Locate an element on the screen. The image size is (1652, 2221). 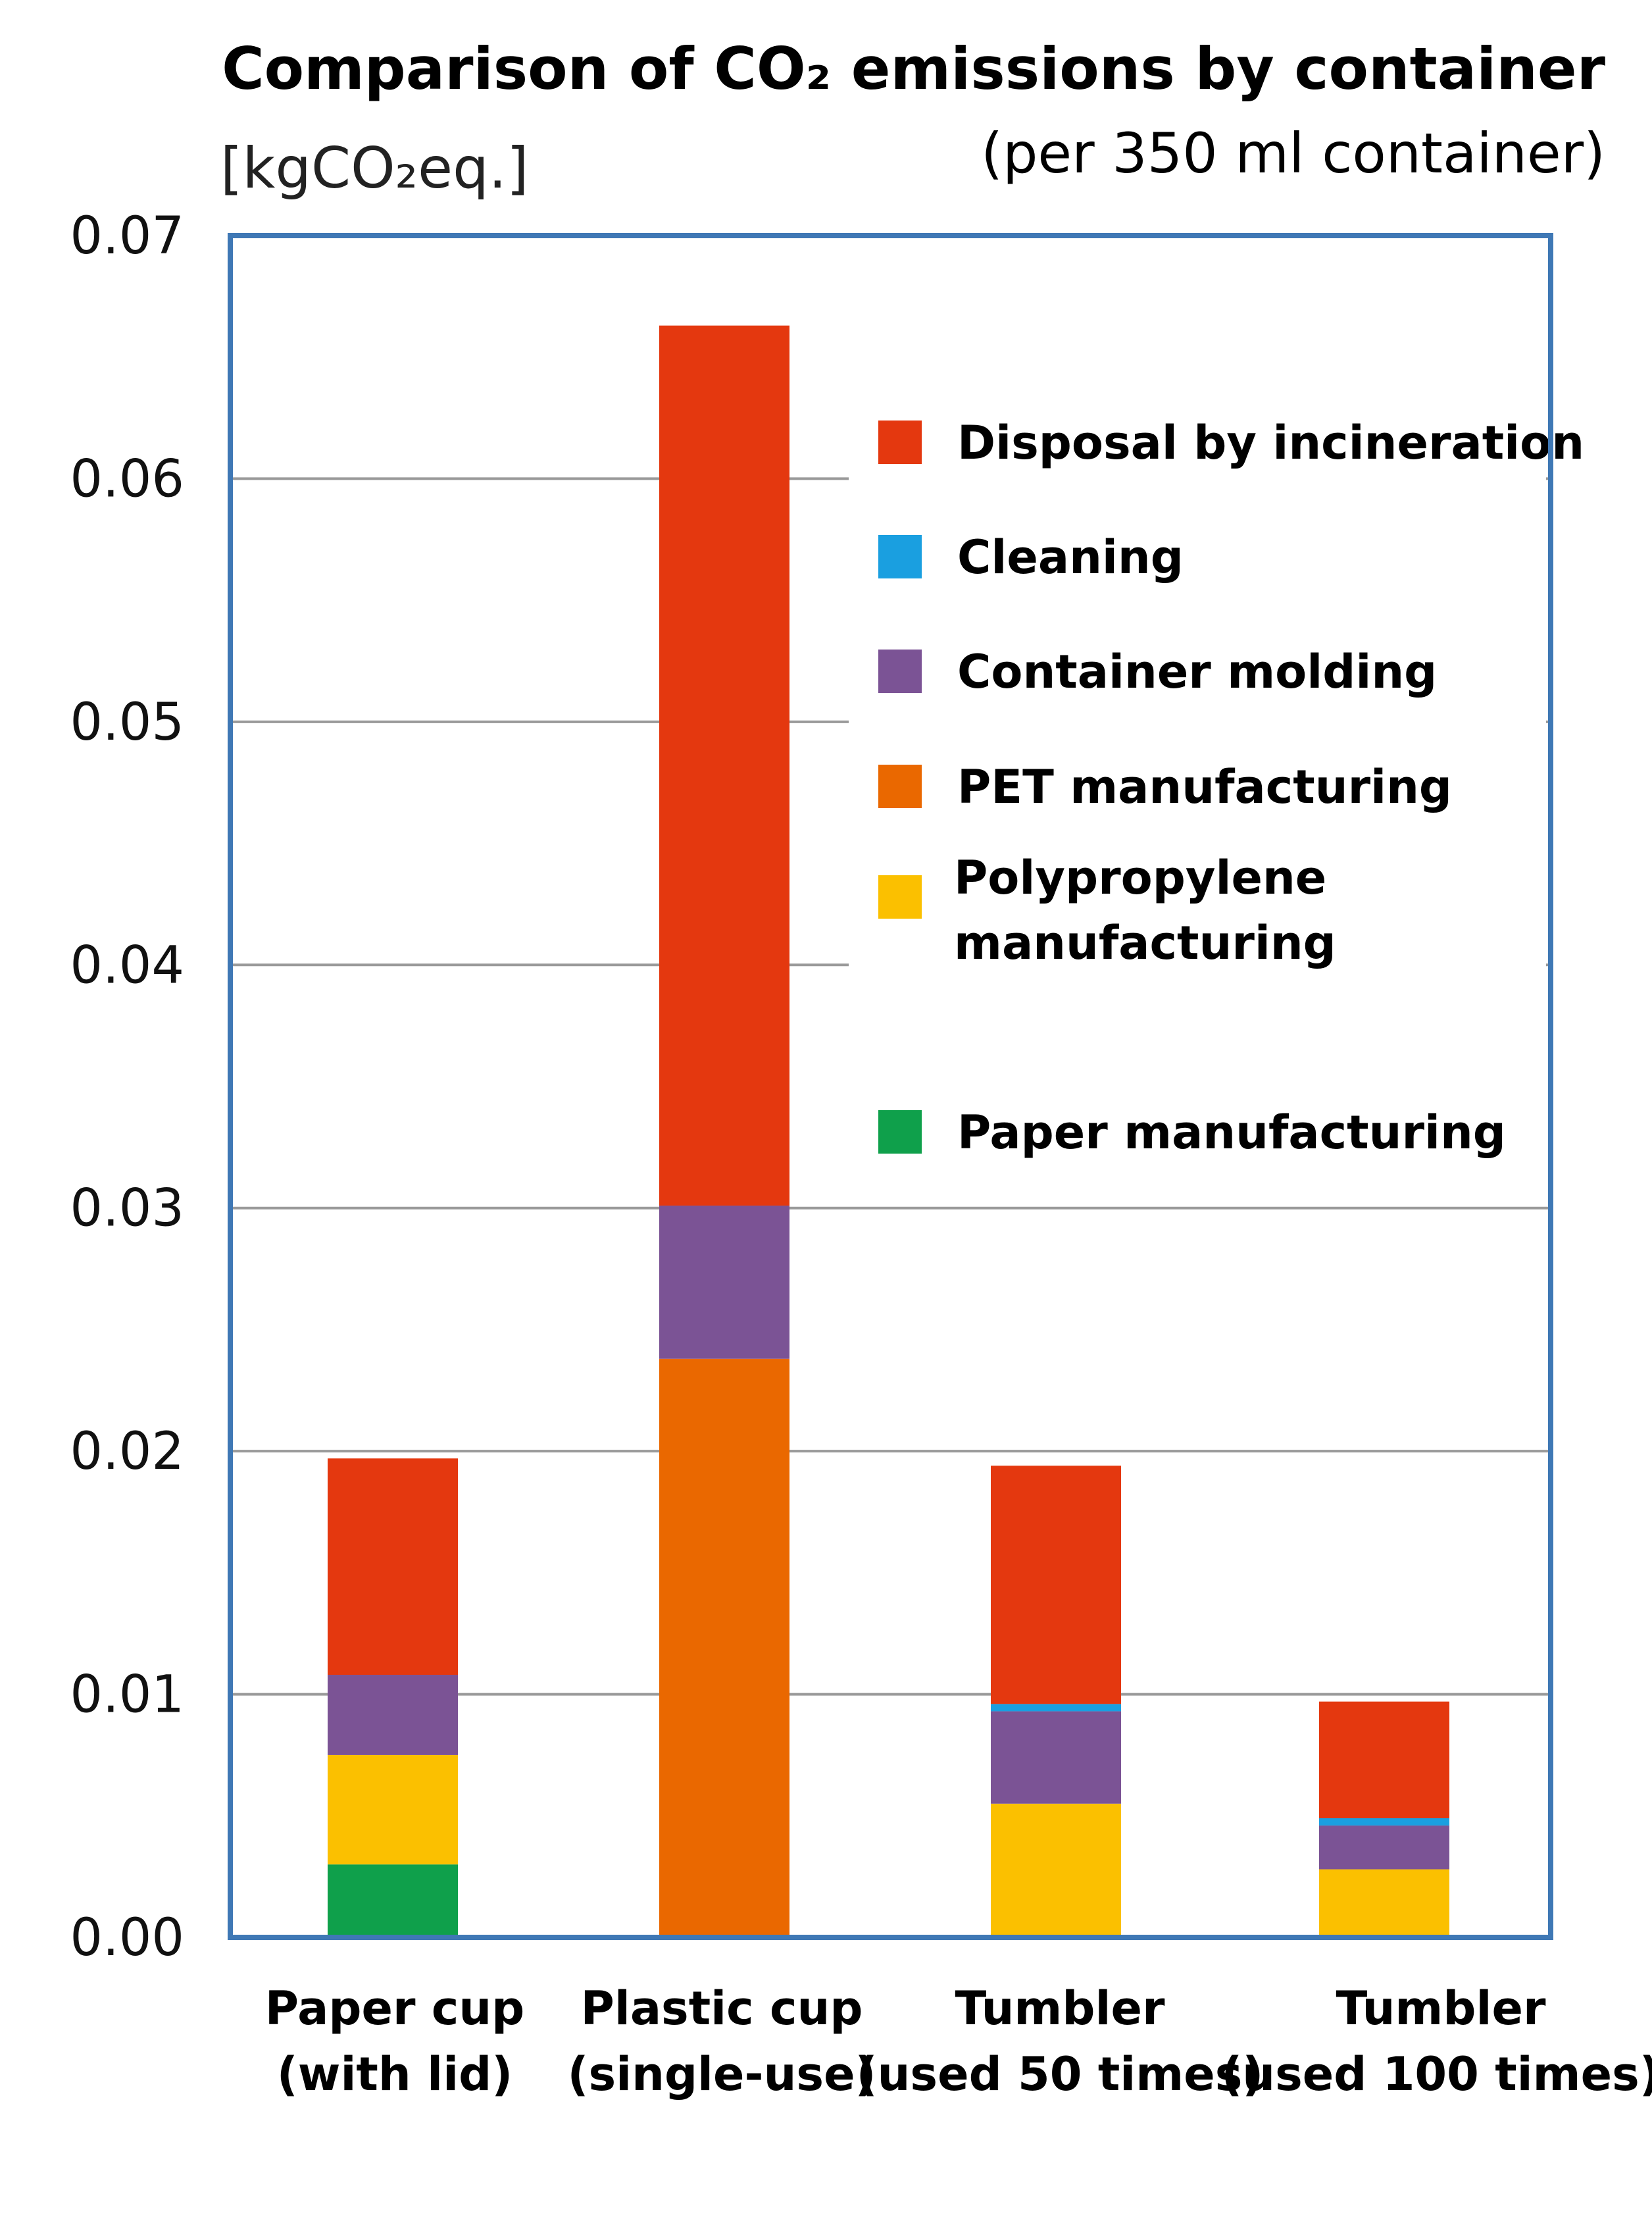
legend-label: Disposal by incineration is located at coordinates (1271, 443).